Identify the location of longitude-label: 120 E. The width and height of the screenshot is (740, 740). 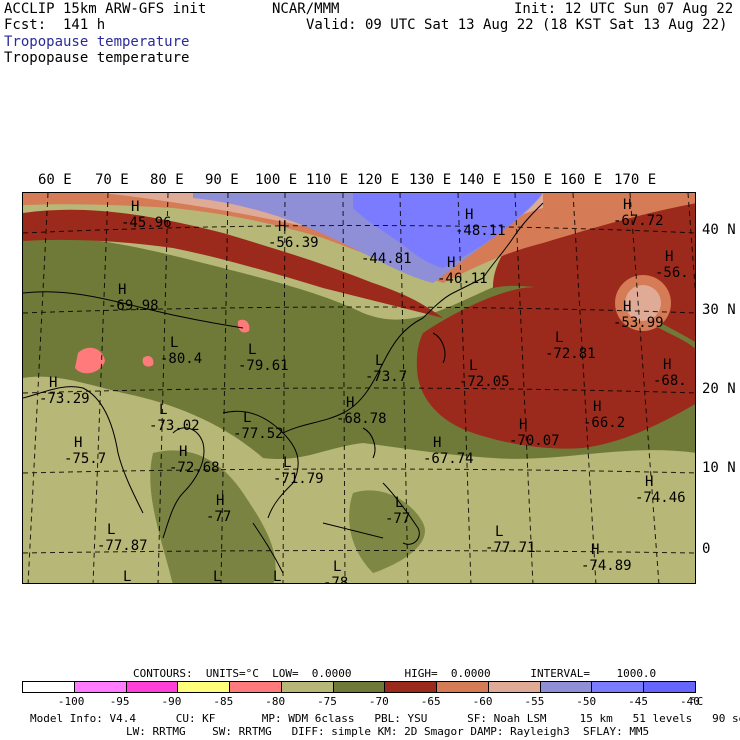
(378, 180).